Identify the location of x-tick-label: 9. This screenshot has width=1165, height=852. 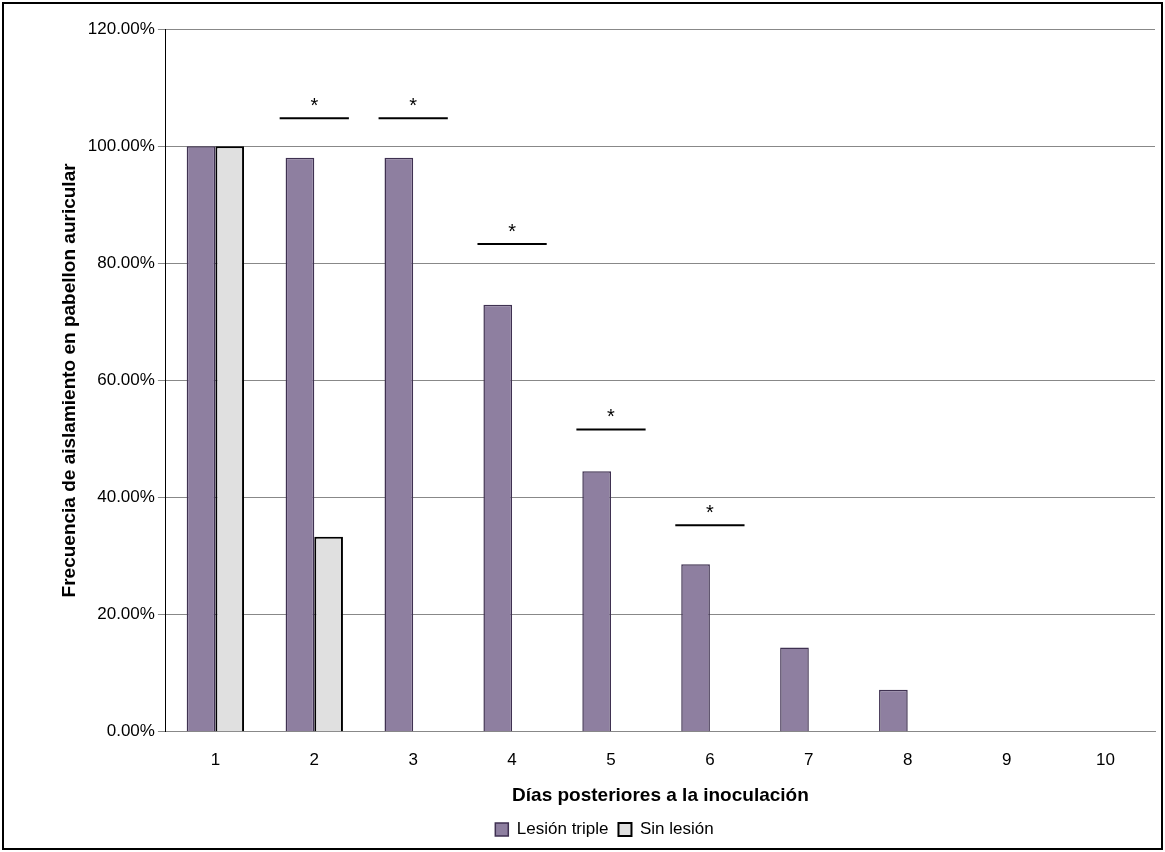
(1006, 759).